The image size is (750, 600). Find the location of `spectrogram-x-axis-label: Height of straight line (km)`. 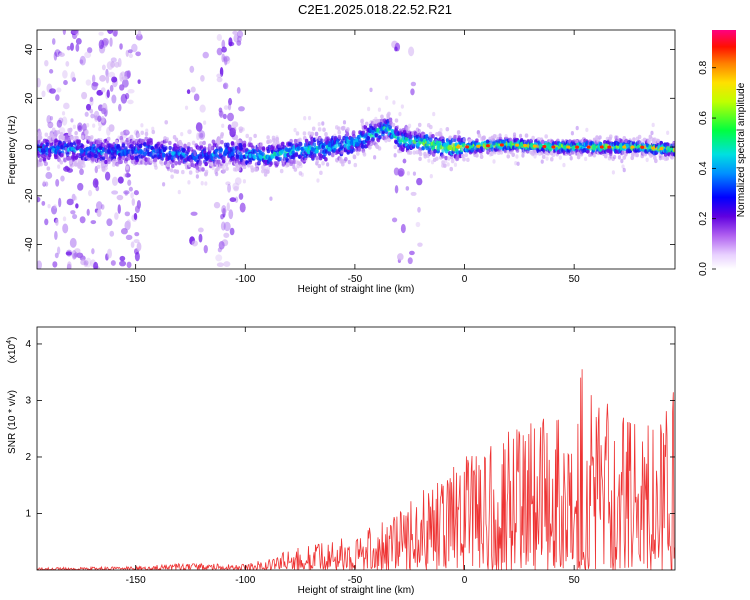

spectrogram-x-axis-label: Height of straight line (km) is located at coordinates (356, 289).